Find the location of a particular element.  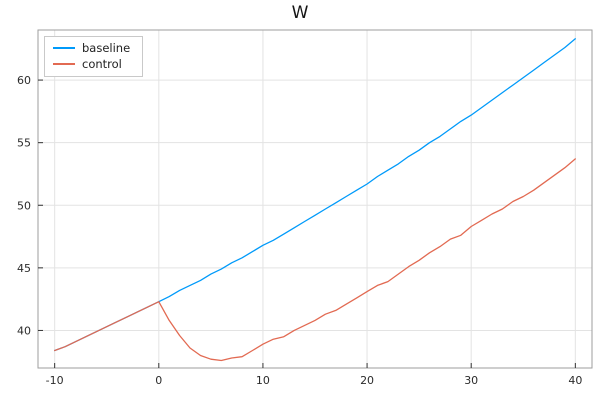

legend-label-control: control is located at coordinates (102, 64).